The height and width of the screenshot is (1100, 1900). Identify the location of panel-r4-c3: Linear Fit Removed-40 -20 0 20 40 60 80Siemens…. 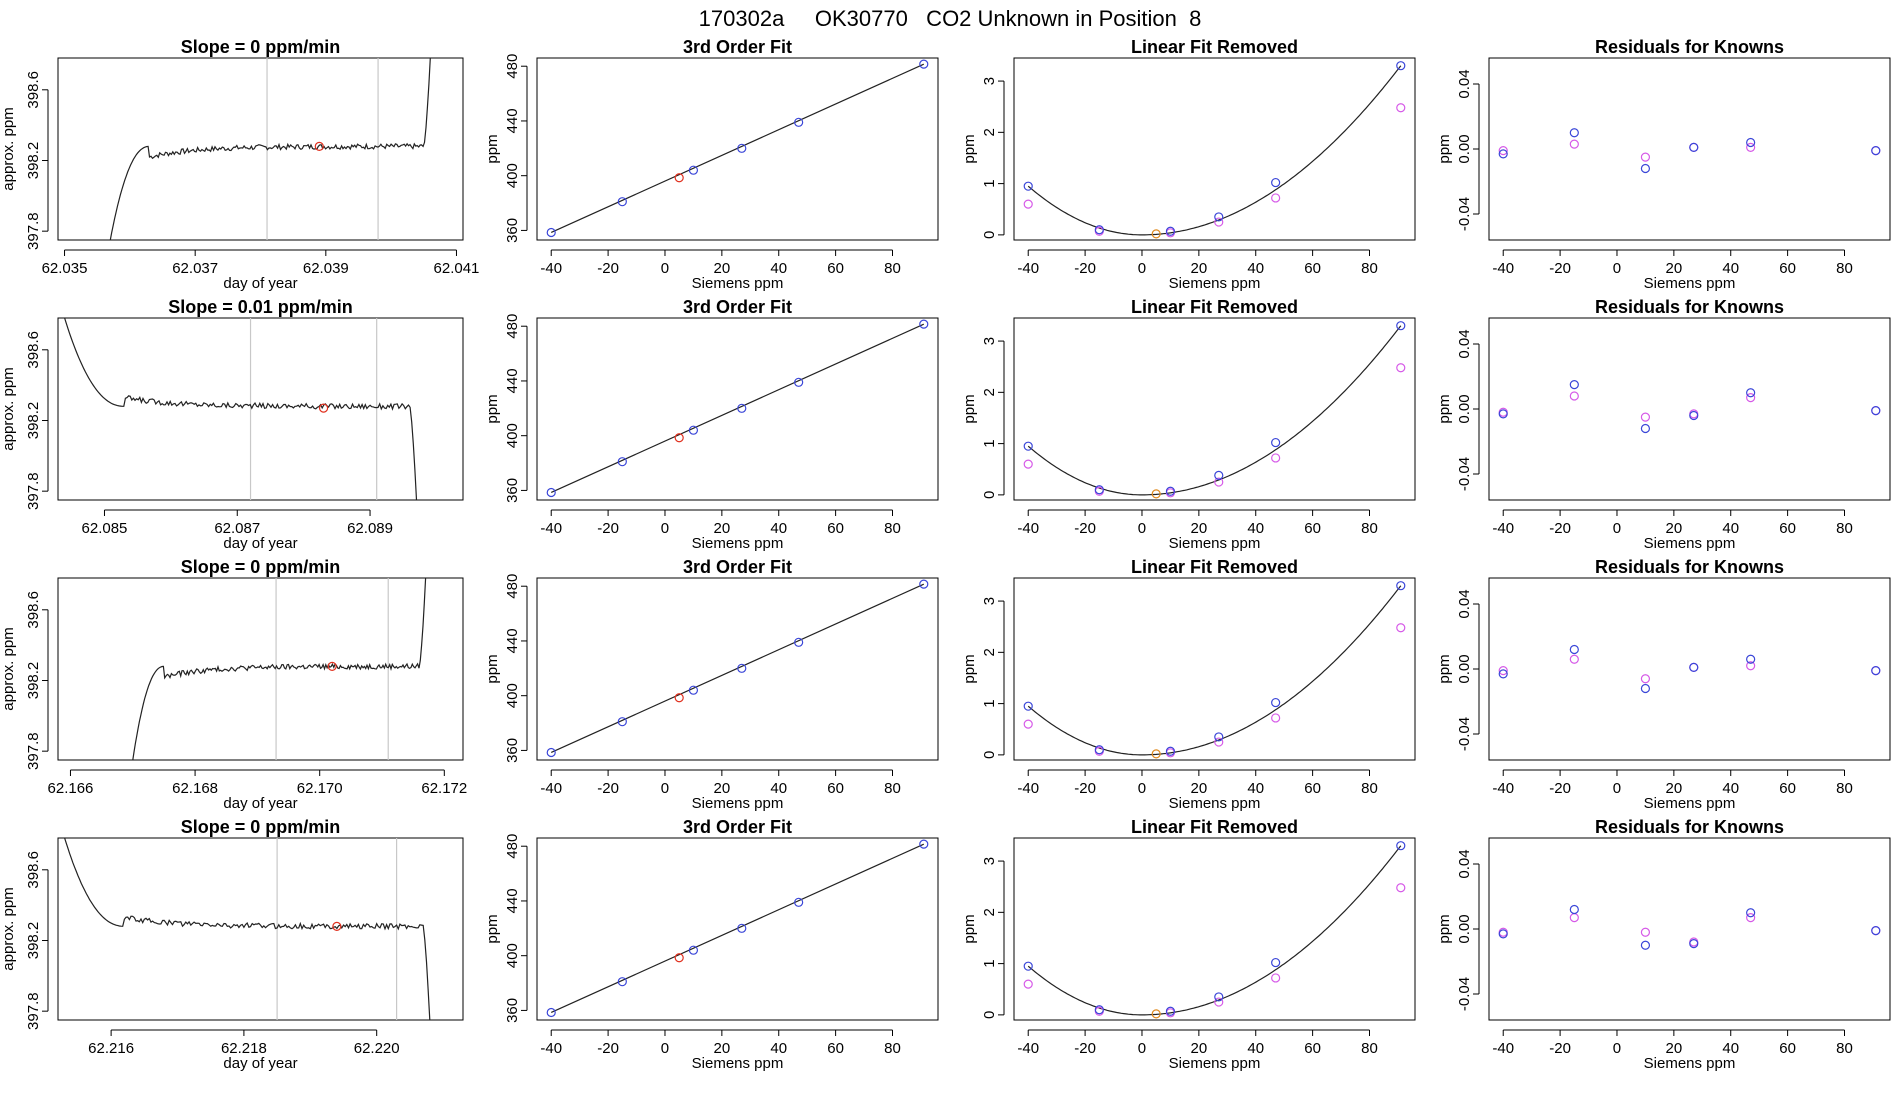
(1188, 944).